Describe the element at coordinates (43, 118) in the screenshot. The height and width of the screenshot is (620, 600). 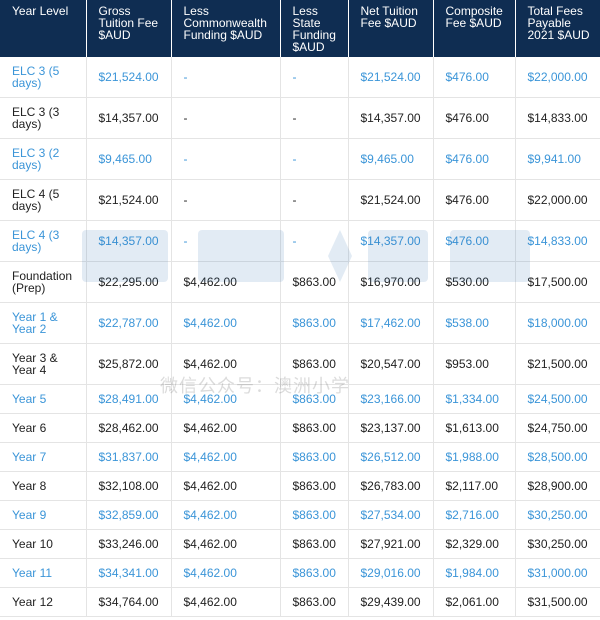
I see `year-level-cell: ELC 3 (3 days)` at that location.